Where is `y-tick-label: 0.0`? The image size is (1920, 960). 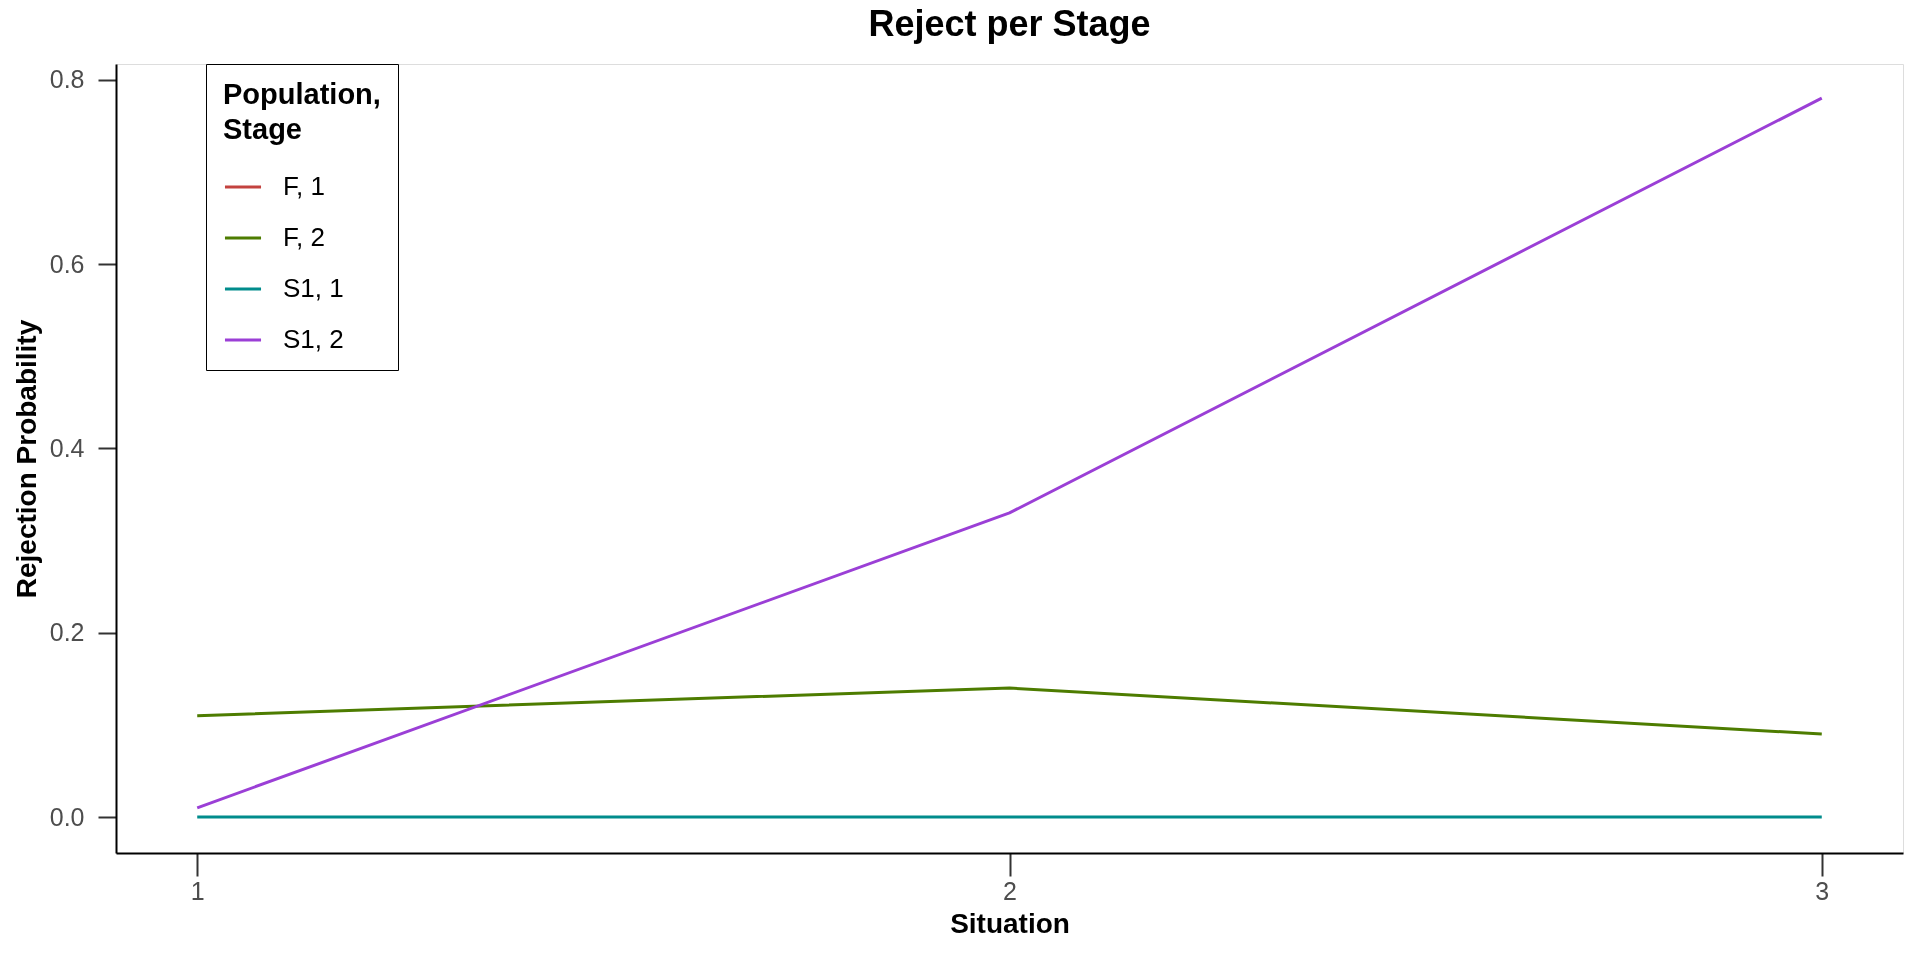
y-tick-label: 0.0 is located at coordinates (67, 816).